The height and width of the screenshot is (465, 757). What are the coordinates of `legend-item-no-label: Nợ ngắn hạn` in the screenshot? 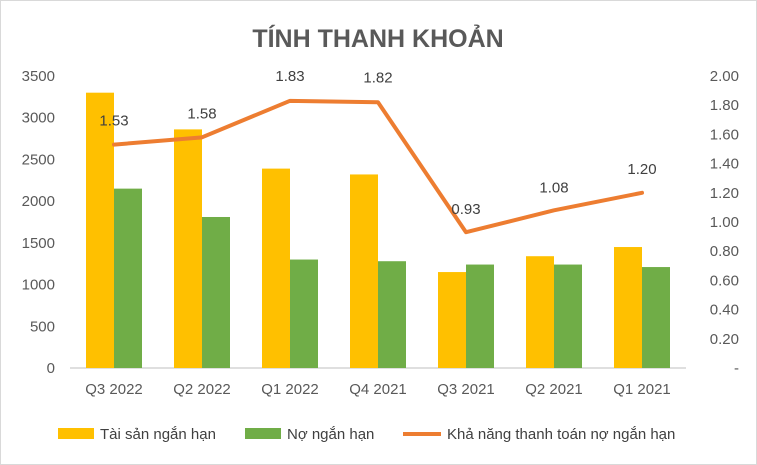 It's located at (330, 434).